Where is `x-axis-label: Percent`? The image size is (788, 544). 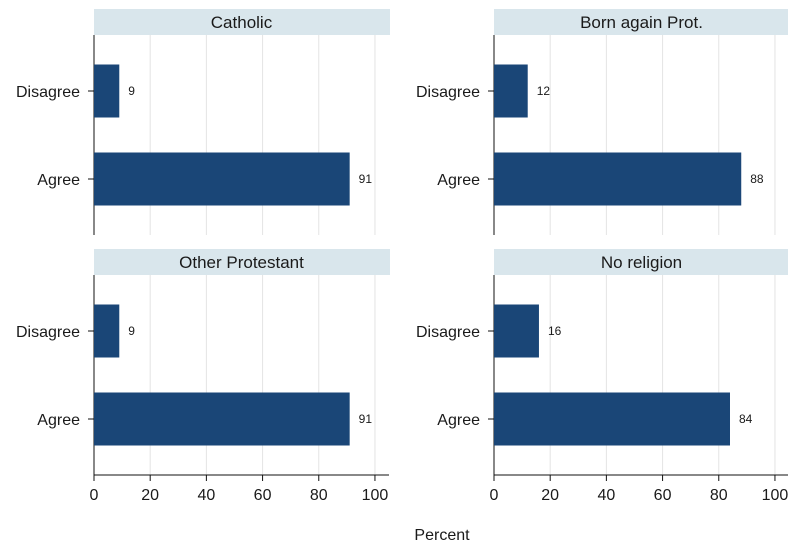
x-axis-label: Percent is located at coordinates (442, 535).